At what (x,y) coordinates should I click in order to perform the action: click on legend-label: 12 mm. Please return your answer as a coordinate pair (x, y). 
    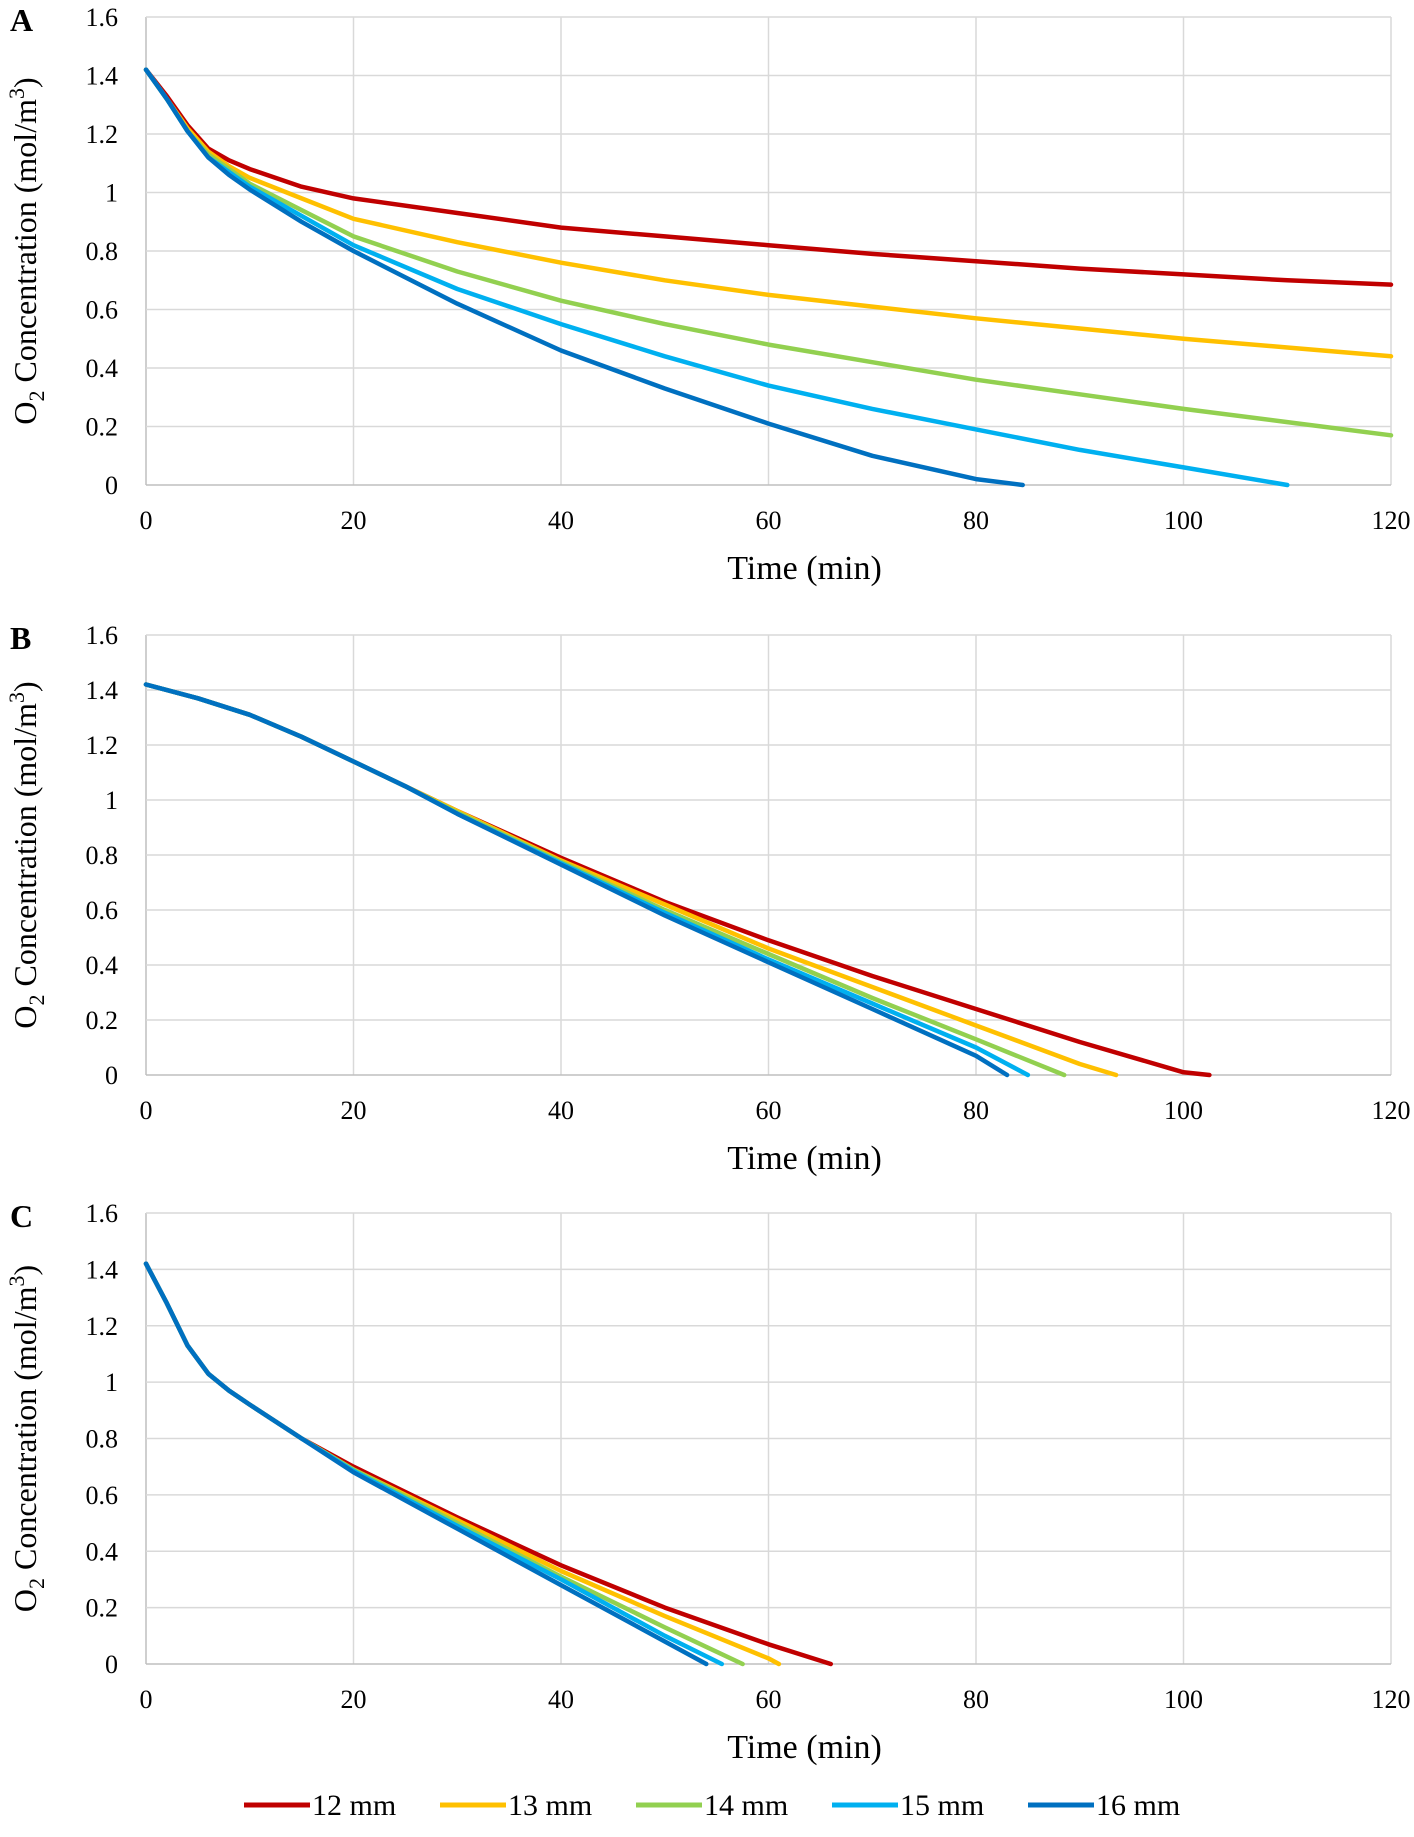
    Looking at the image, I should click on (354, 1805).